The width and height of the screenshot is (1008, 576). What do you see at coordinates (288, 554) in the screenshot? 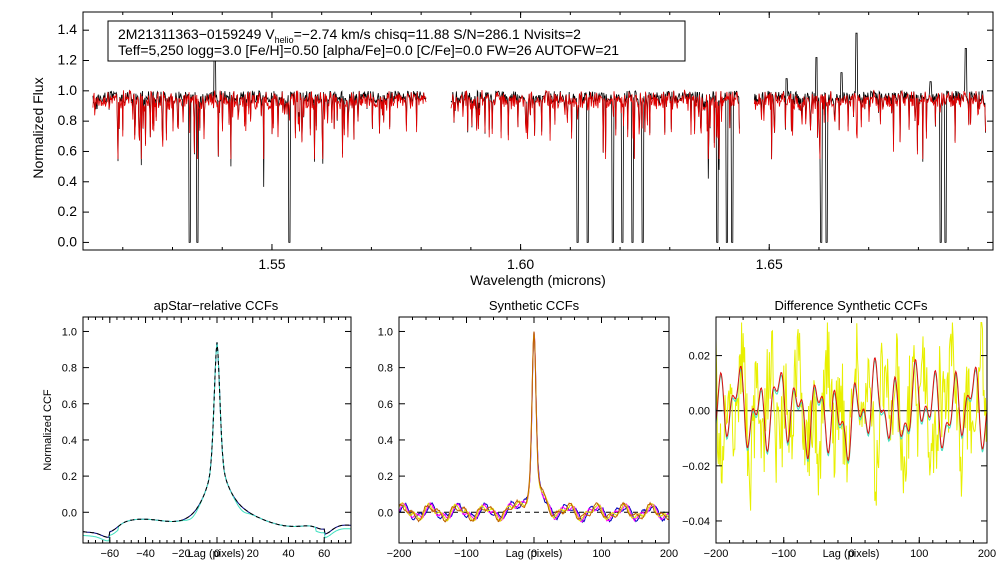
I see `x-tick-label: 40` at bounding box center [288, 554].